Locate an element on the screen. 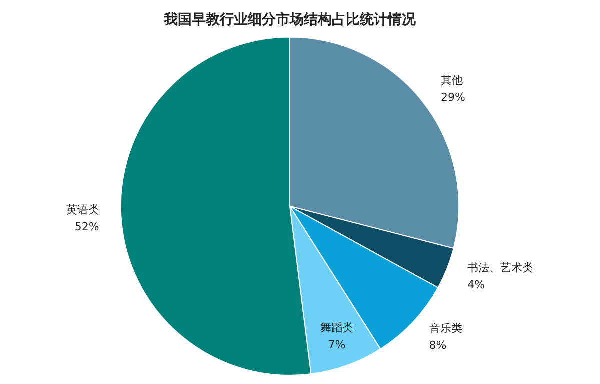 The width and height of the screenshot is (600, 384). slice-label: 书法、艺术类 is located at coordinates (501, 268).